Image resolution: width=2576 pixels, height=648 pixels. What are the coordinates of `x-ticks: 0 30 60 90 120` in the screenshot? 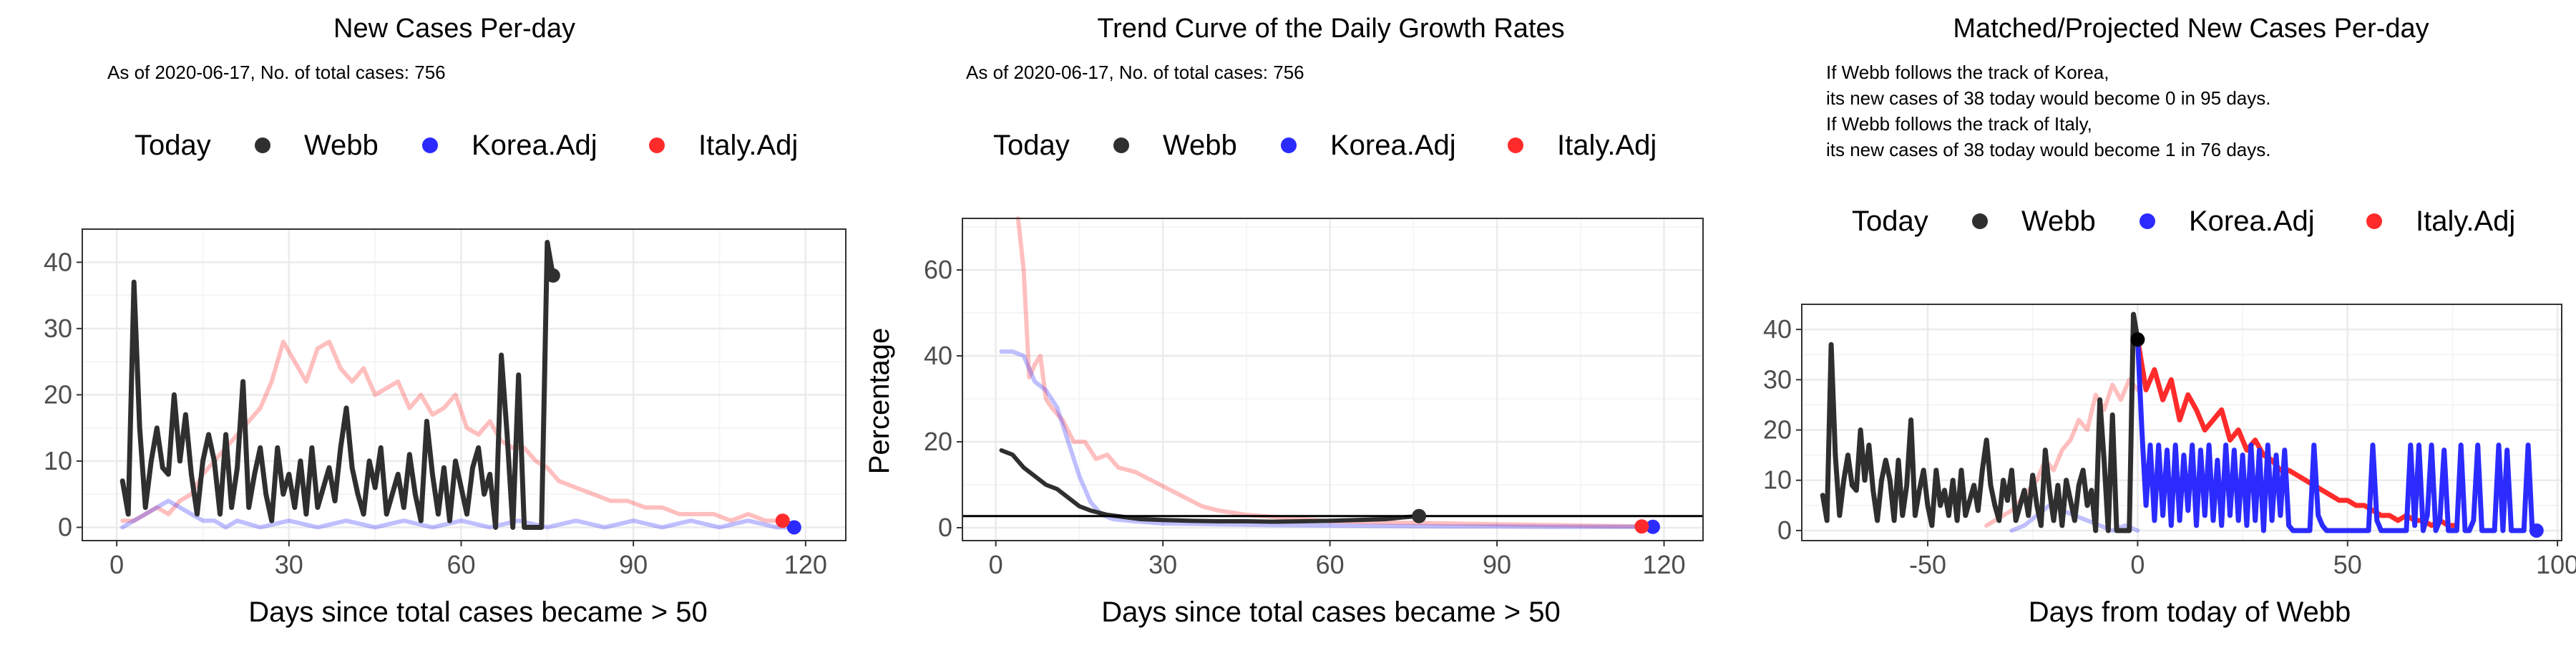 It's located at (1337, 560).